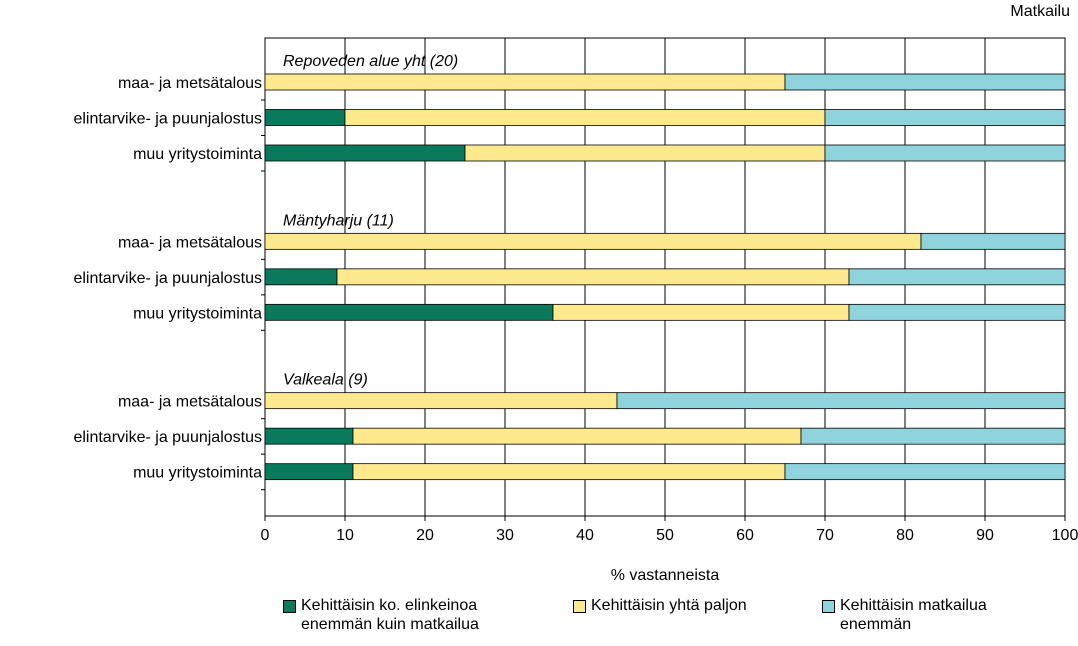 The height and width of the screenshot is (646, 1078). Describe the element at coordinates (665, 535) in the screenshot. I see `x-tick-label: 50` at that location.